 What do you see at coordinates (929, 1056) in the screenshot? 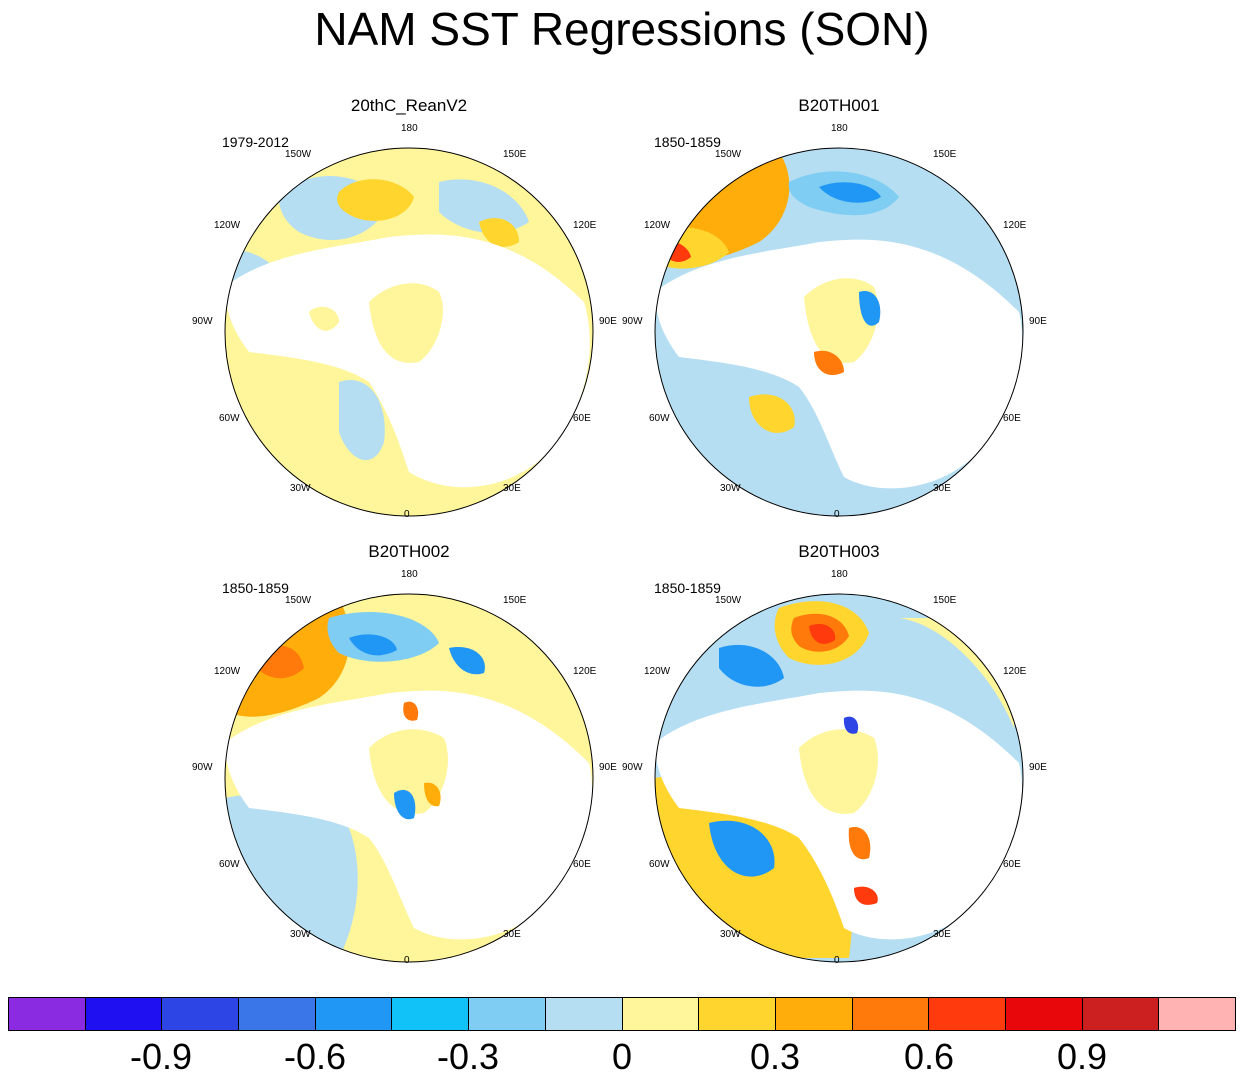
I see `colorbar-label: 0.6` at bounding box center [929, 1056].